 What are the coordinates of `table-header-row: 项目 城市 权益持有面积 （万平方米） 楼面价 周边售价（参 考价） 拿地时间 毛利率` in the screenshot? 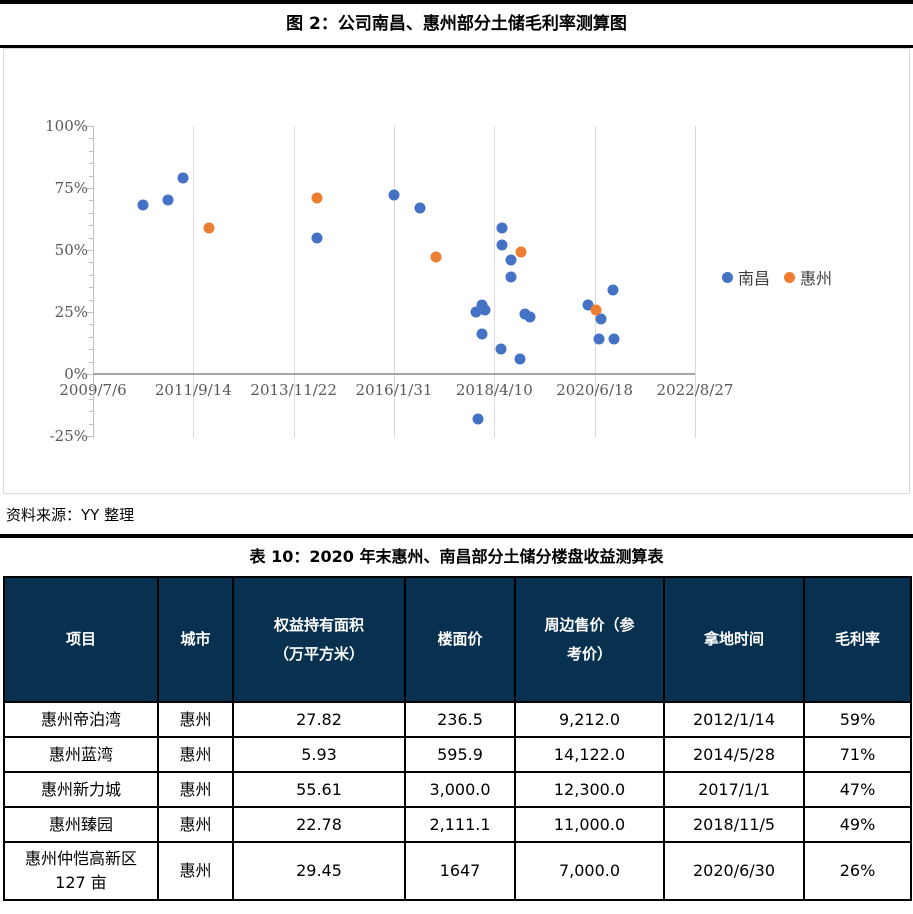 It's located at (457, 639).